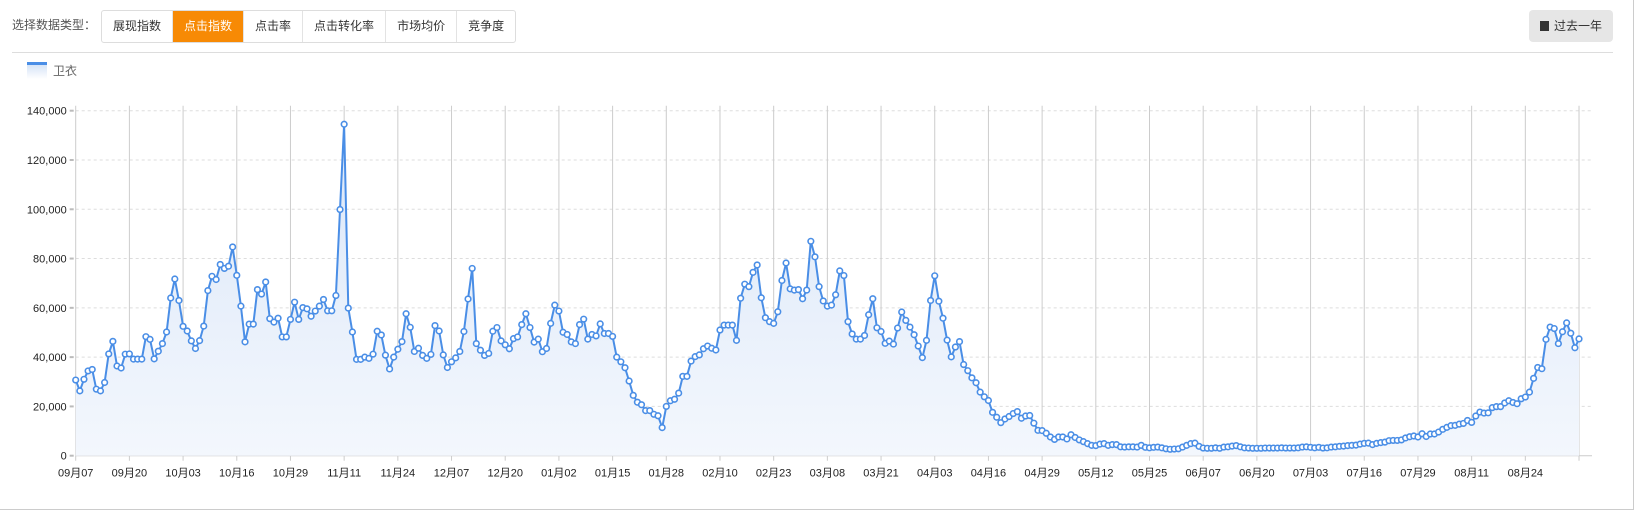 Image resolution: width=1641 pixels, height=523 pixels. What do you see at coordinates (138, 26) in the screenshot?
I see `tab-impression-index: 展现指数` at bounding box center [138, 26].